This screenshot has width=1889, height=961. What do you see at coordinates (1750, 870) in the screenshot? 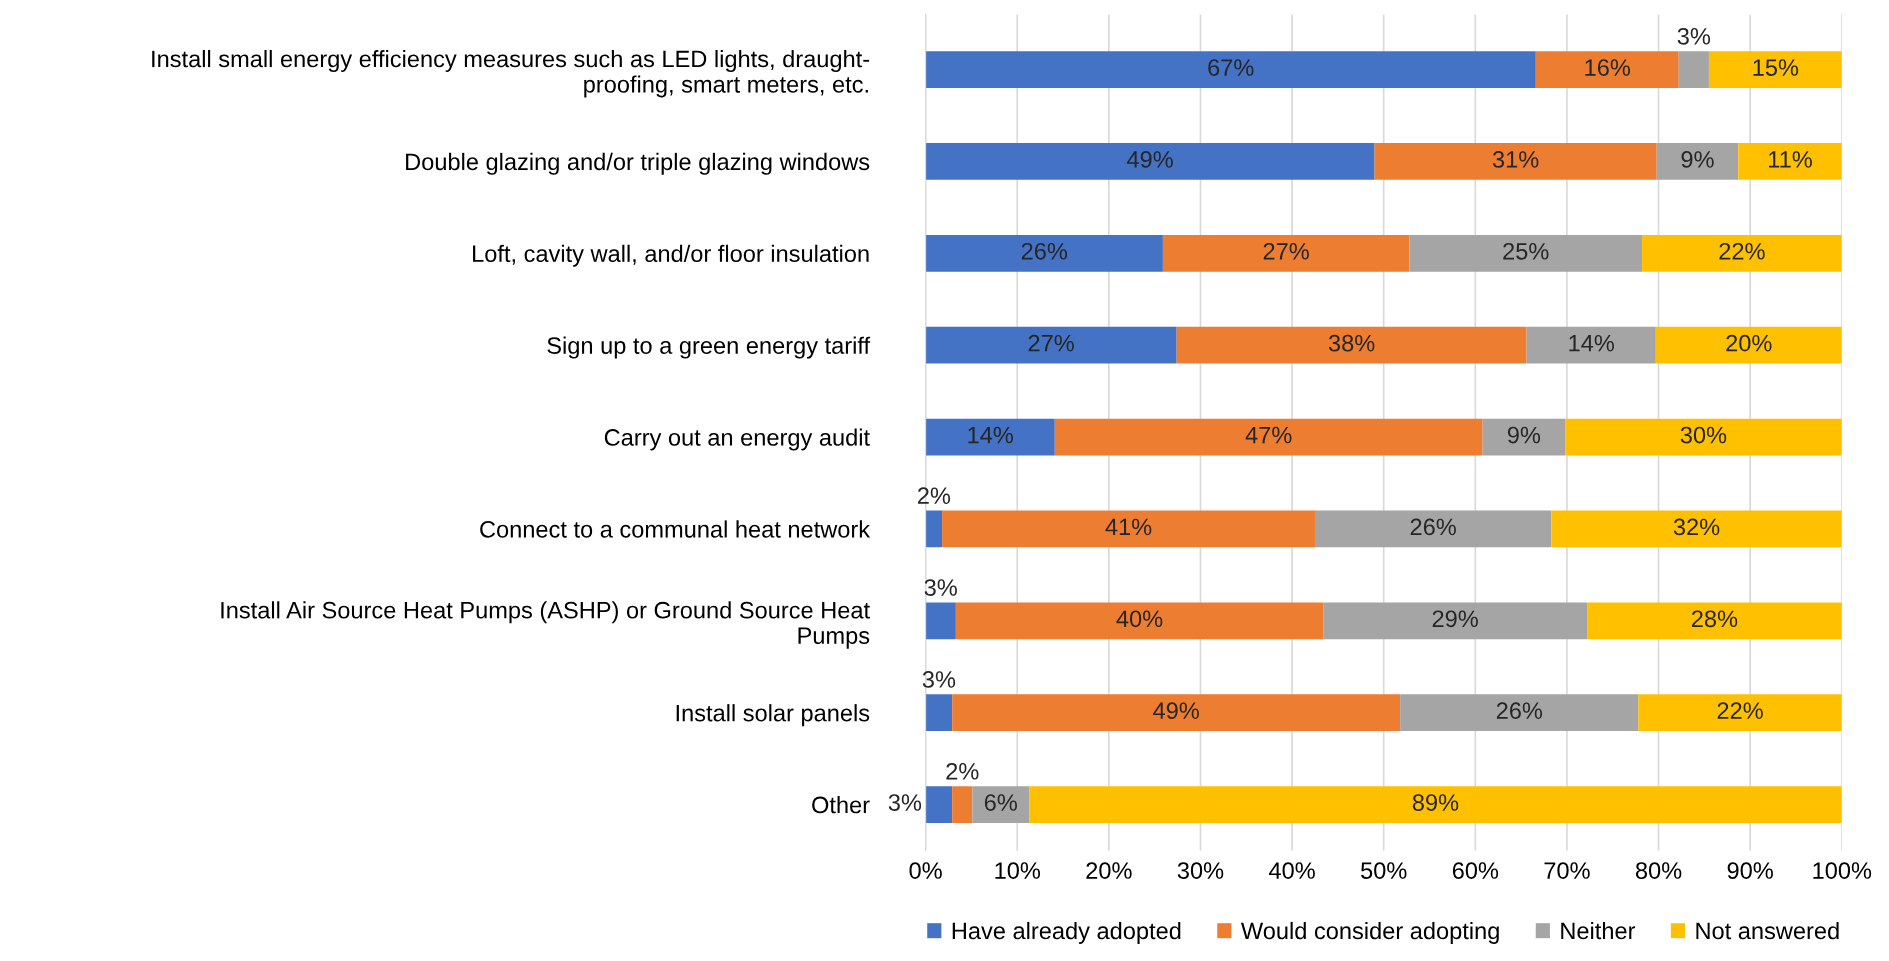
I see `x-tick-label: 90%` at bounding box center [1750, 870].